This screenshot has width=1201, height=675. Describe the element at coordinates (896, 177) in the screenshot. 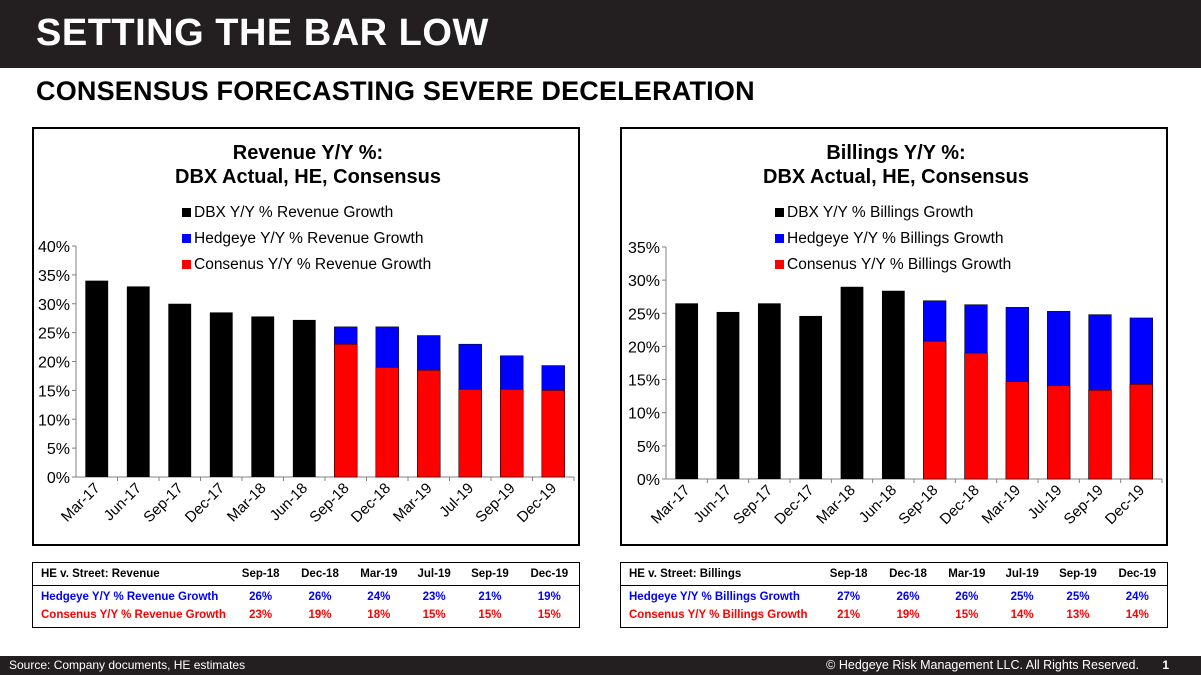

I see `chart-title: DBX Actual, HE, Consensus` at that location.